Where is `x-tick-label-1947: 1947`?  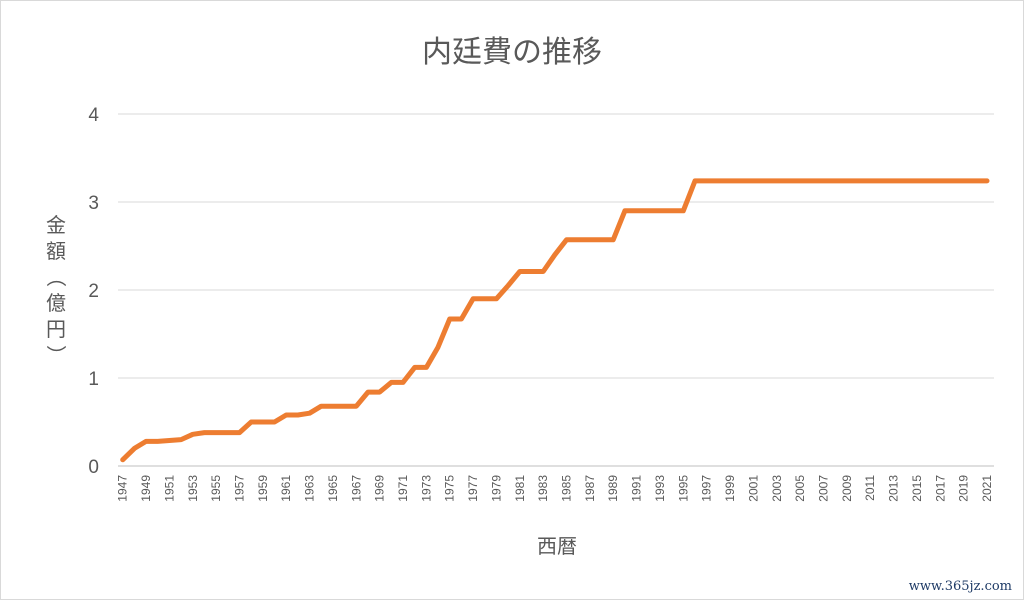
x-tick-label-1947: 1947 is located at coordinates (123, 488).